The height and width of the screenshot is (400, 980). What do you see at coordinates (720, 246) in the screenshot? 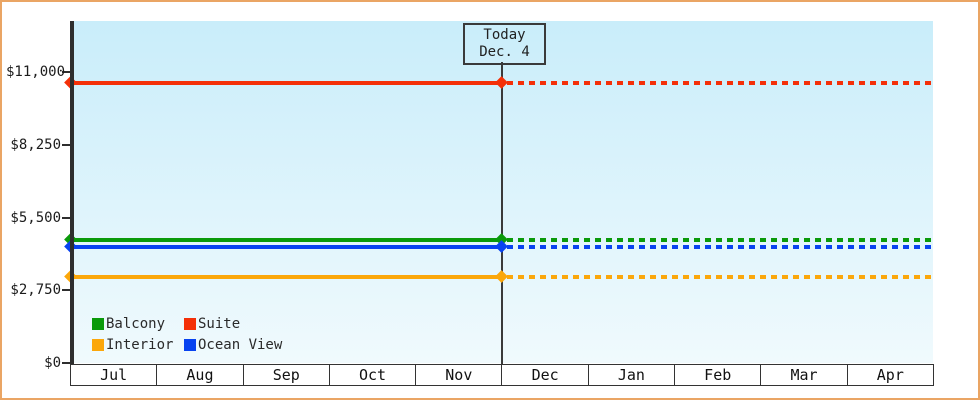
I see `ocean-view-dashed-segment` at bounding box center [720, 246].